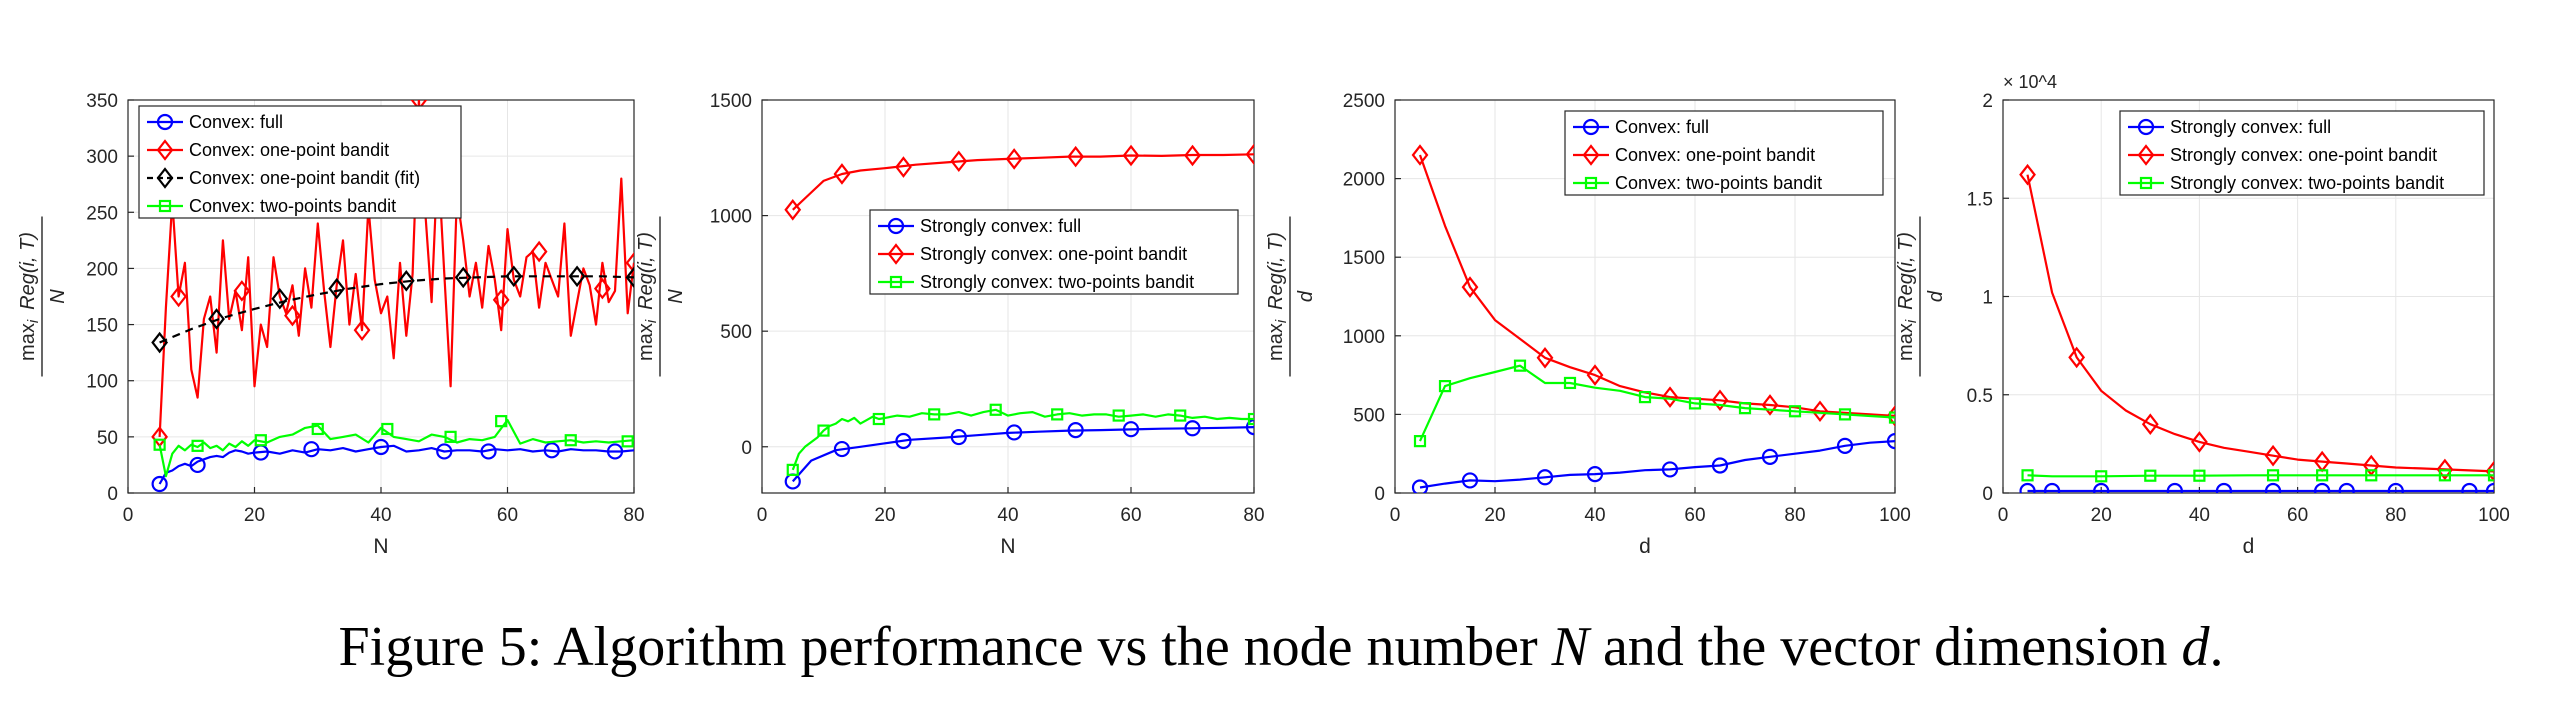 The height and width of the screenshot is (704, 2562). What do you see at coordinates (304, 178) in the screenshot?
I see `legend-label-3: Convex: one-point bandit (fit)` at bounding box center [304, 178].